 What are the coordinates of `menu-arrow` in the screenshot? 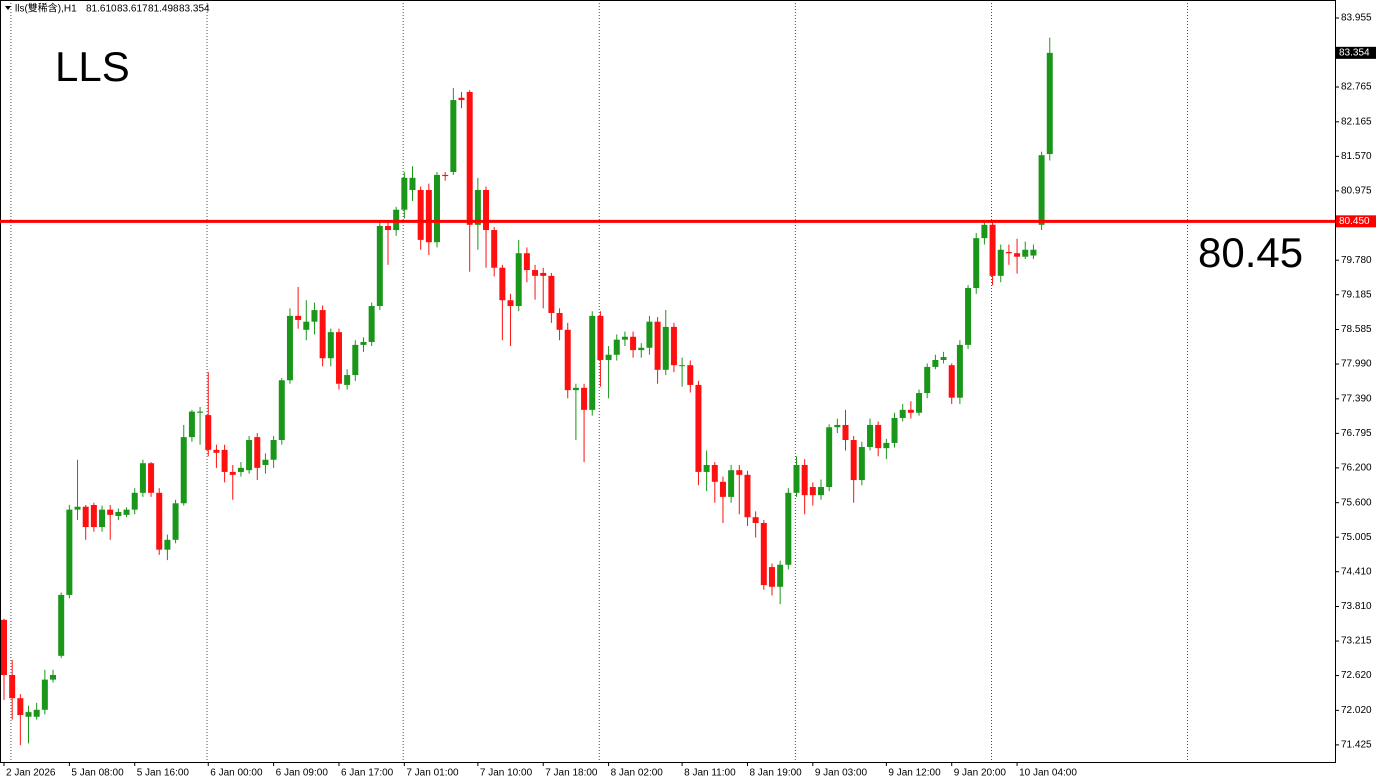 It's located at (8, 8).